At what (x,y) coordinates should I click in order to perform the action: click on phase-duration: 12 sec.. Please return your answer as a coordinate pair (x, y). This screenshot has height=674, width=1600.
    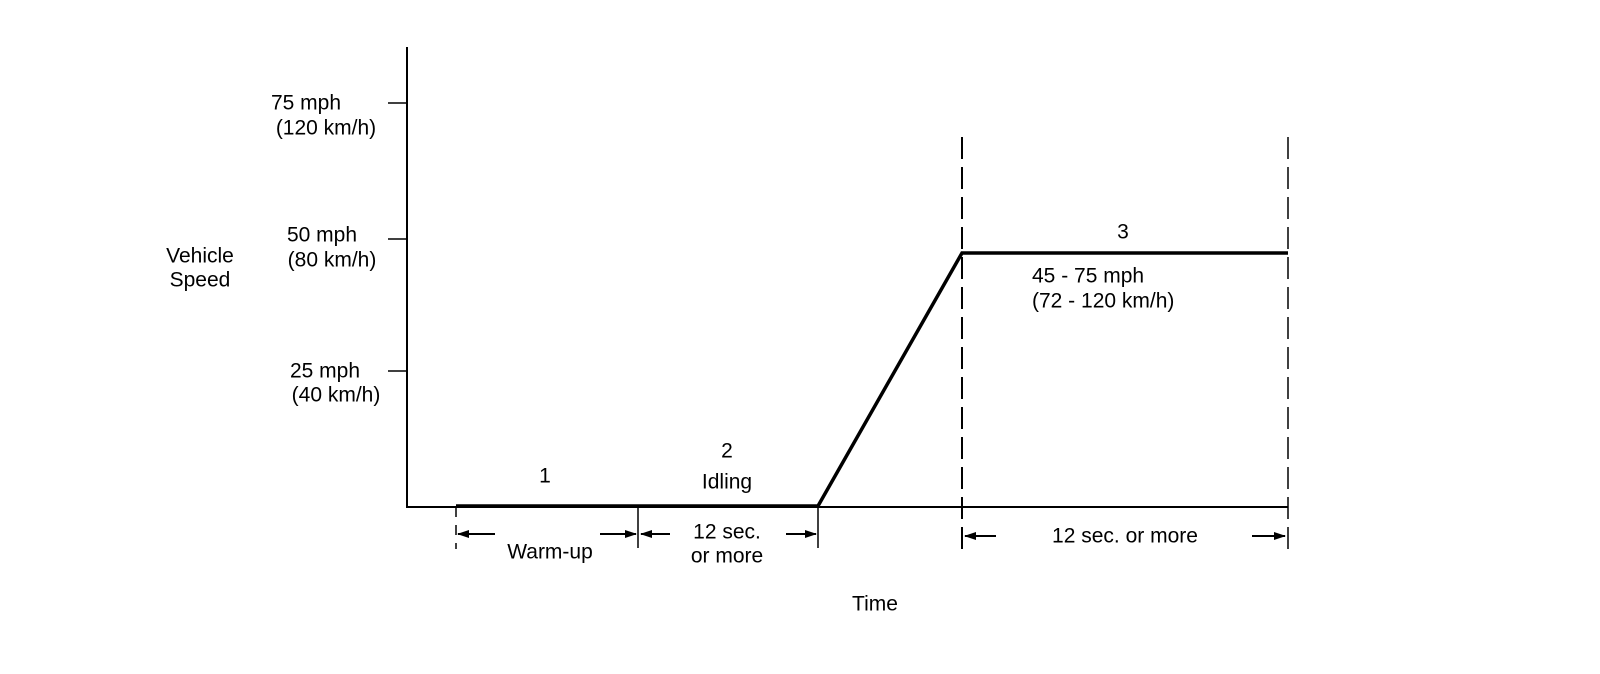
    Looking at the image, I should click on (727, 532).